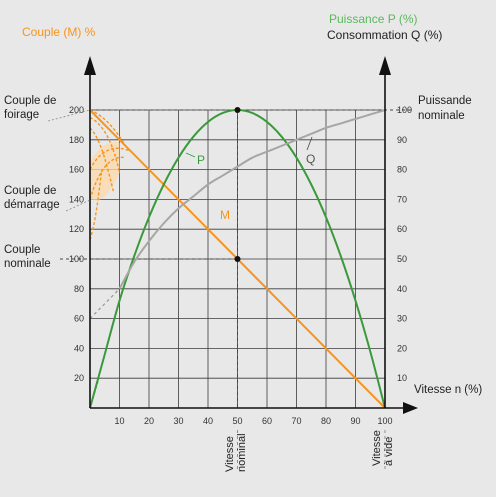 Image resolution: width=496 pixels, height=497 pixels. Describe the element at coordinates (384, 421) in the screenshot. I see `x-tick-label: 100` at that location.